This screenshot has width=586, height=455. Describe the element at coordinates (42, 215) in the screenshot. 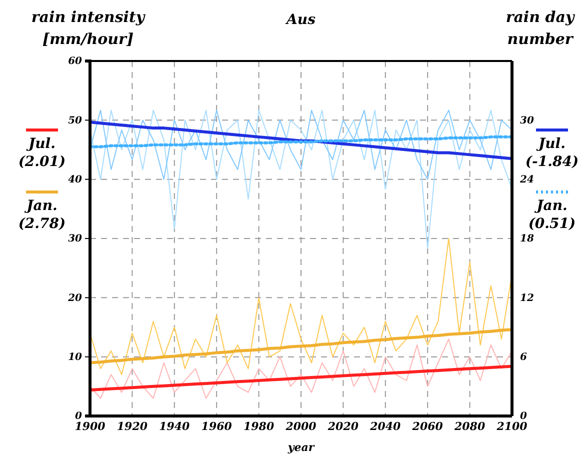

I see `legend-label: Jan. (2.78)` at that location.